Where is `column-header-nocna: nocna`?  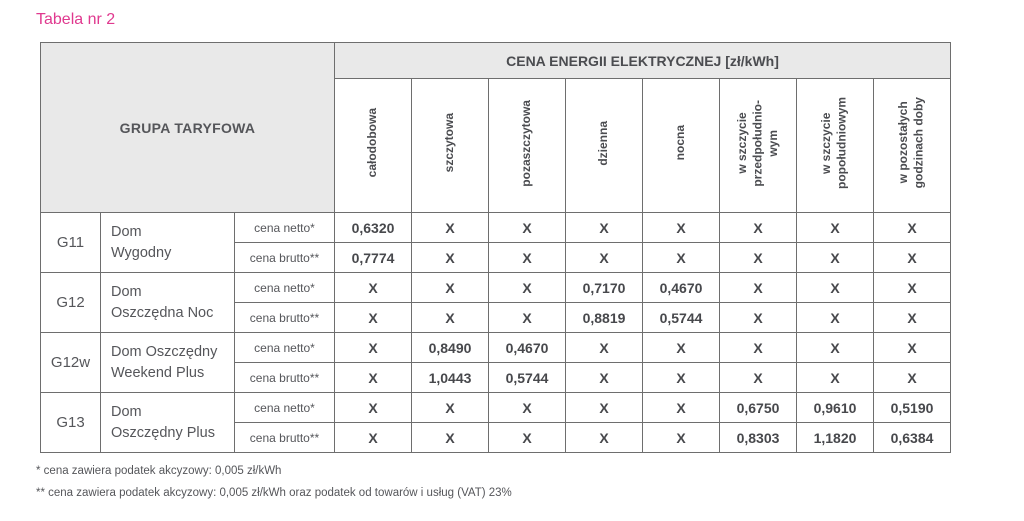
column-header-nocna: nocna is located at coordinates (681, 145).